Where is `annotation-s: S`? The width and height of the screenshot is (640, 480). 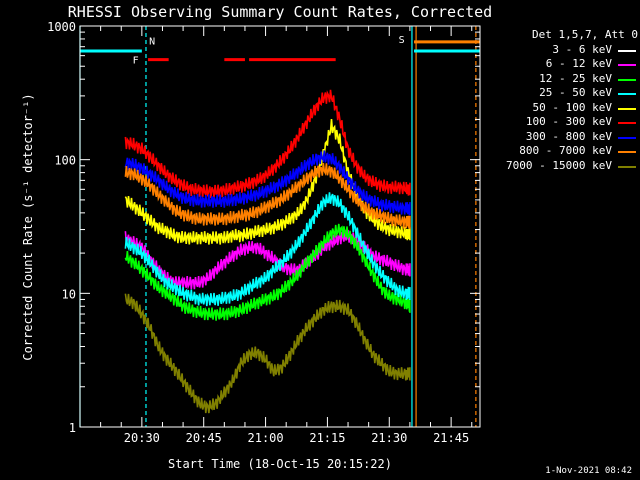
annotation-s: S is located at coordinates (402, 40).